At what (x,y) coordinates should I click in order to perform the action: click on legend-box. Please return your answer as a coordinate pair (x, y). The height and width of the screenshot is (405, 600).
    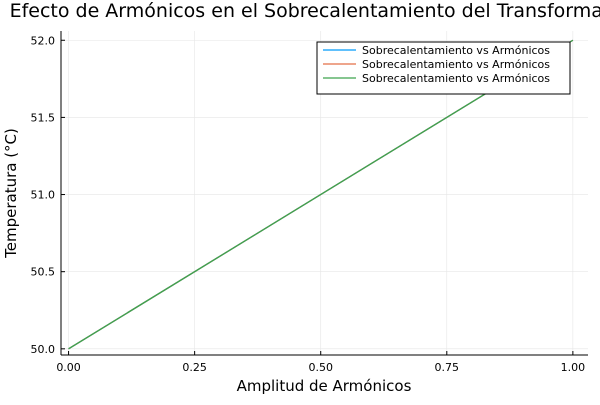
    Looking at the image, I should click on (443, 68).